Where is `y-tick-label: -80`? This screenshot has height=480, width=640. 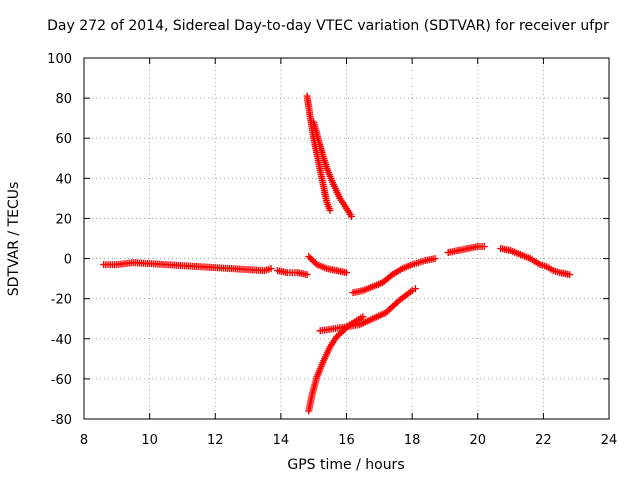
y-tick-label: -80 is located at coordinates (61, 420).